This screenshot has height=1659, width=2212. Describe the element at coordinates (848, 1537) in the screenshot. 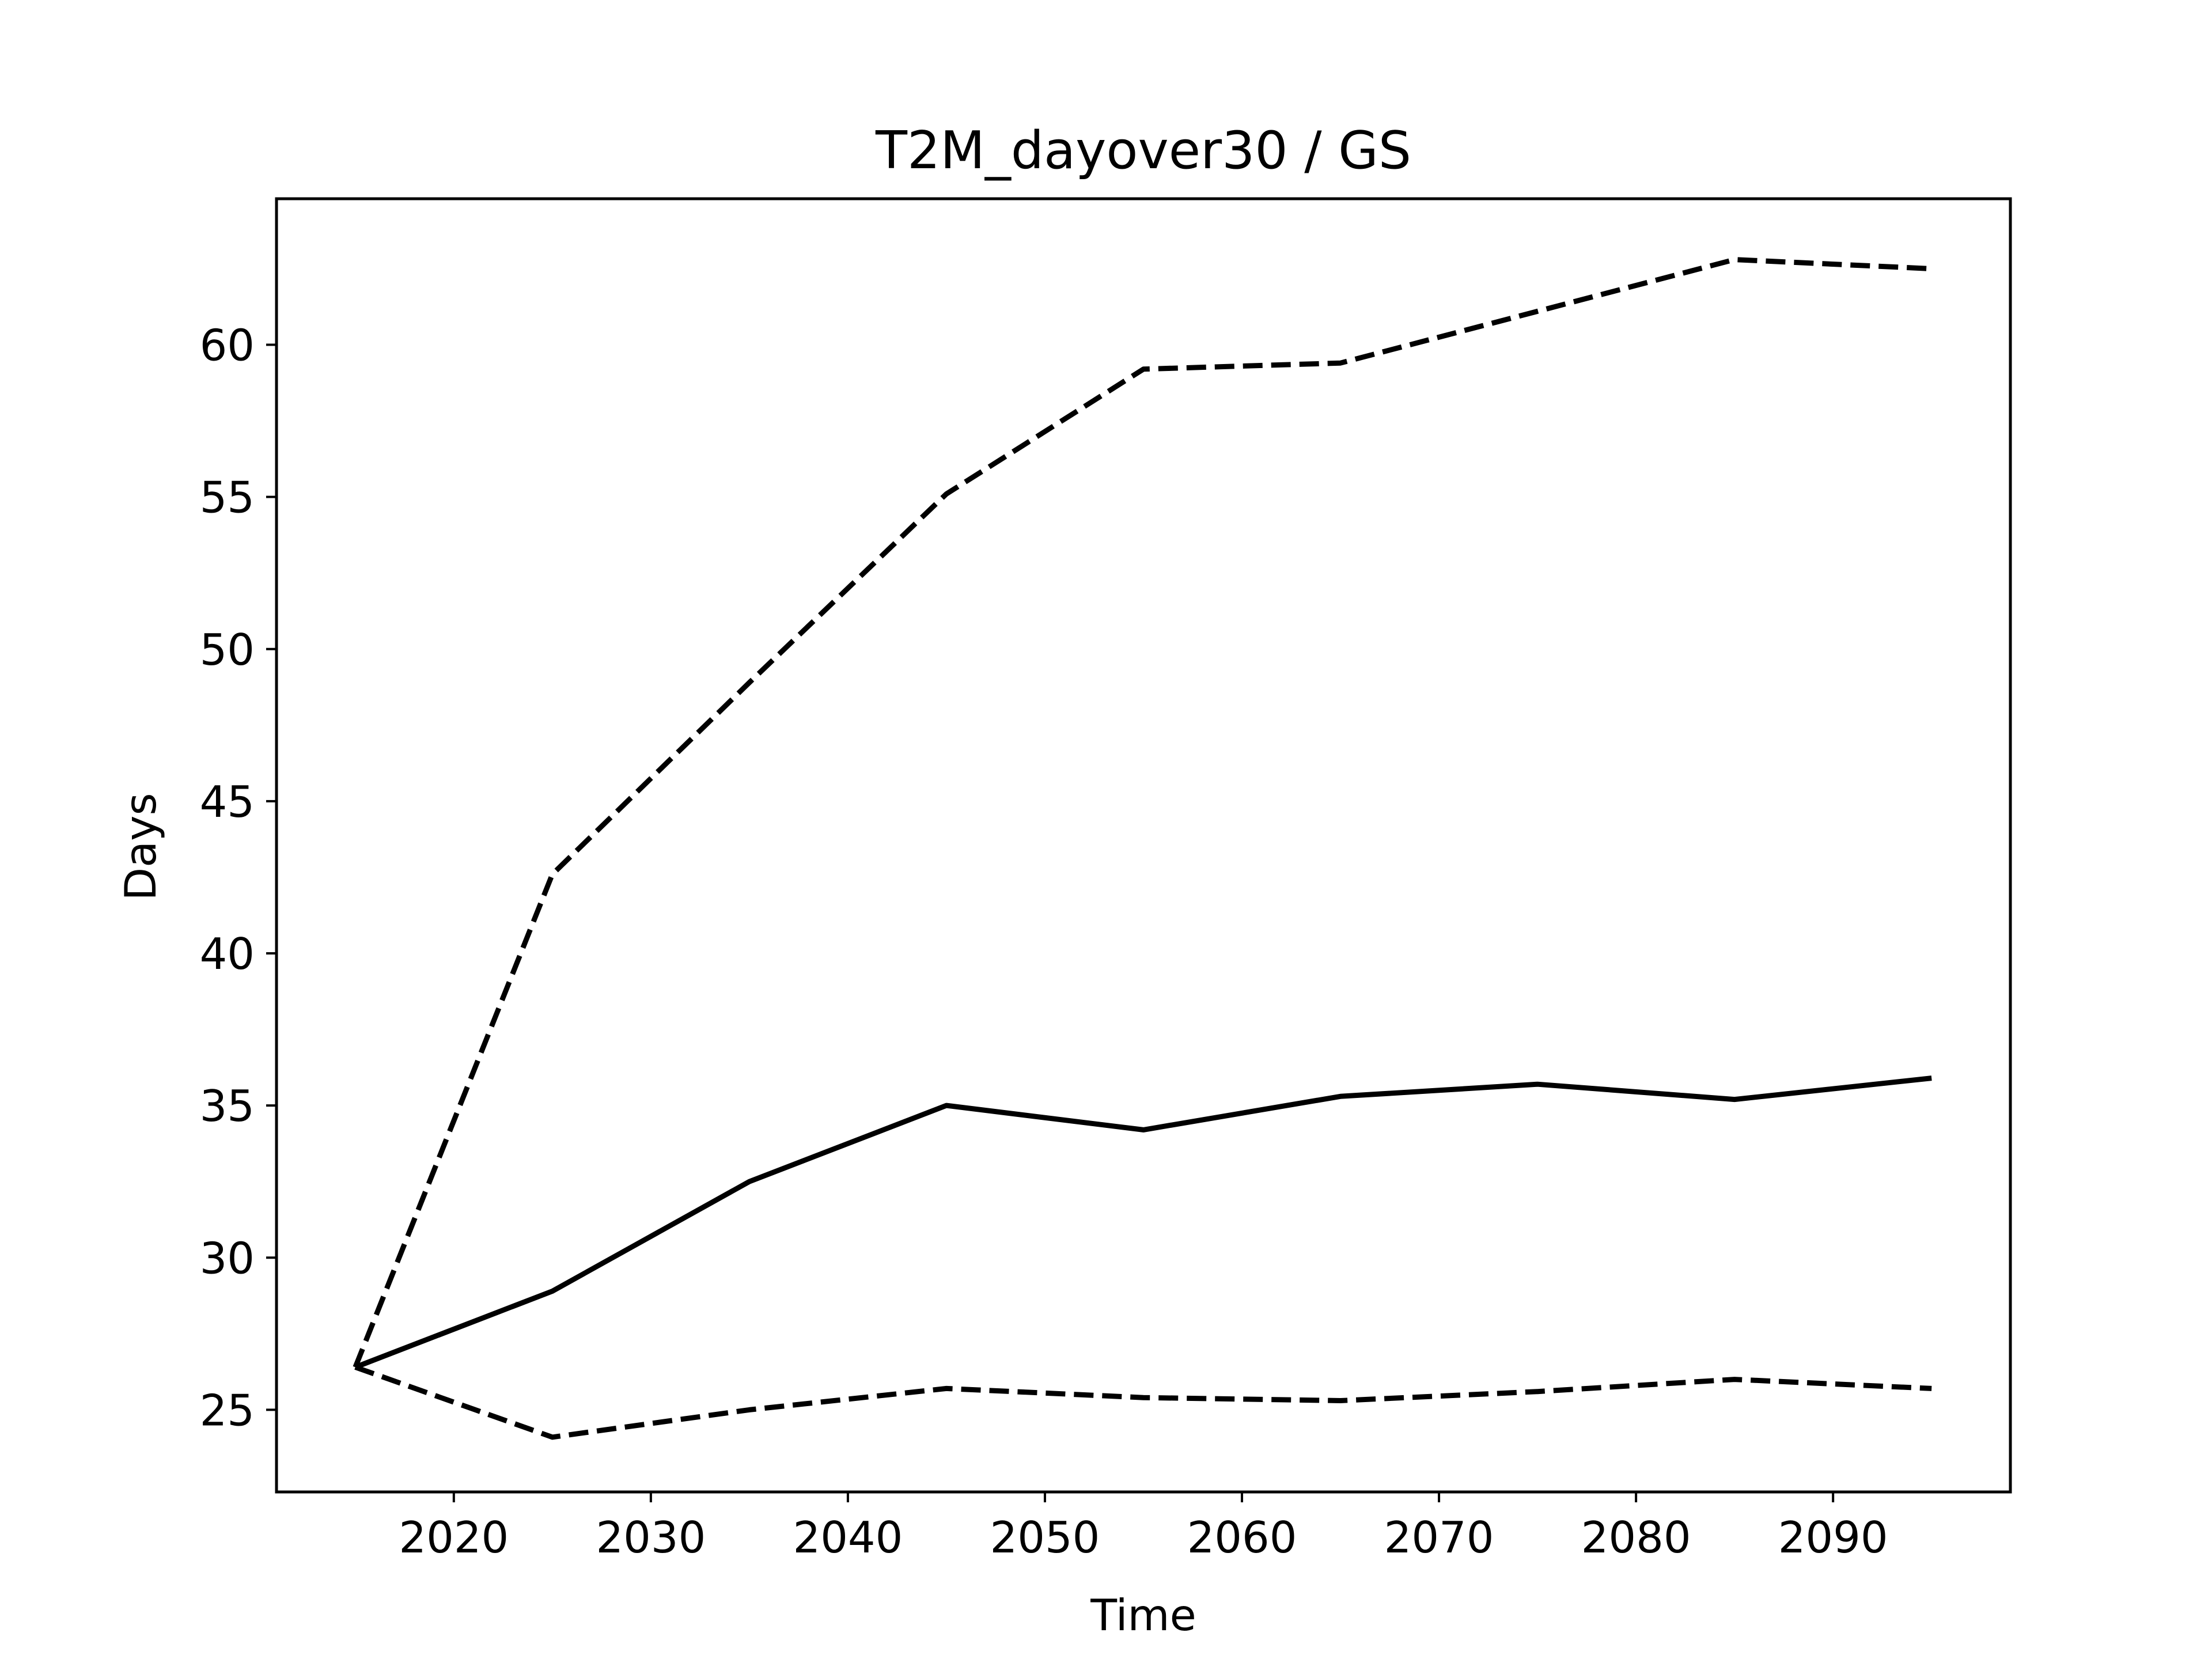

I see `x-tick-label: 2040` at that location.